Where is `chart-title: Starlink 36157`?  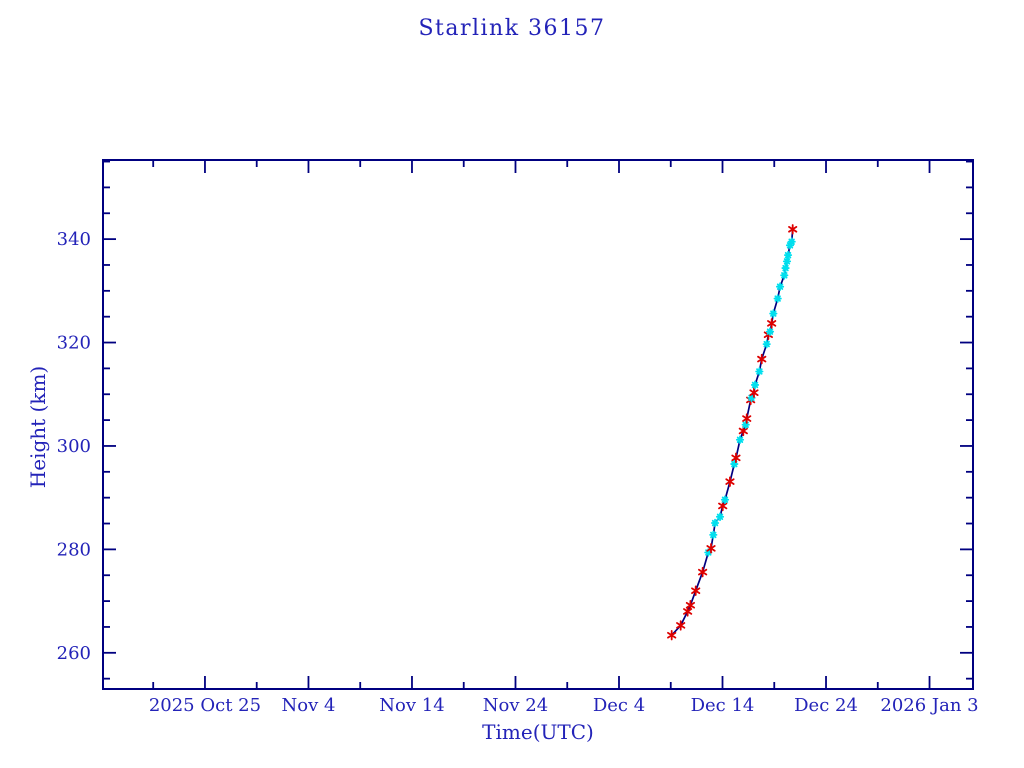
chart-title: Starlink 36157 is located at coordinates (512, 28).